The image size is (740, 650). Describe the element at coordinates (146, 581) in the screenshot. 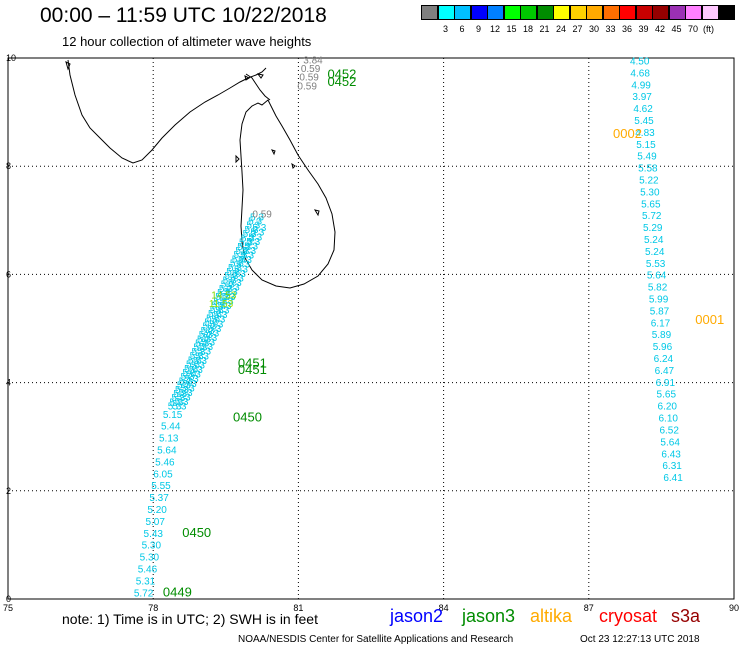

I see `wave-height-label: 5.31` at that location.